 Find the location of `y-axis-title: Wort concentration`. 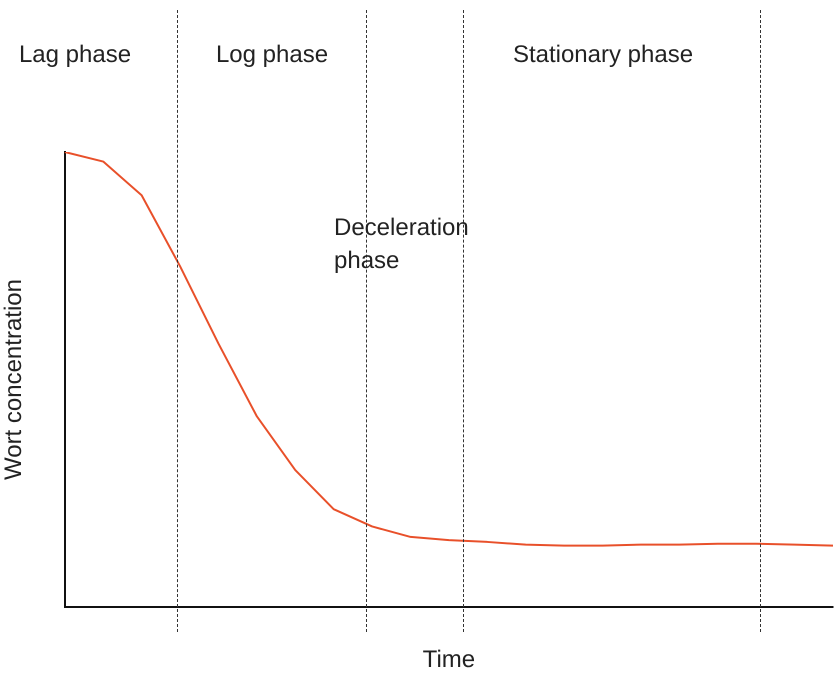

y-axis-title: Wort concentration is located at coordinates (14, 379).